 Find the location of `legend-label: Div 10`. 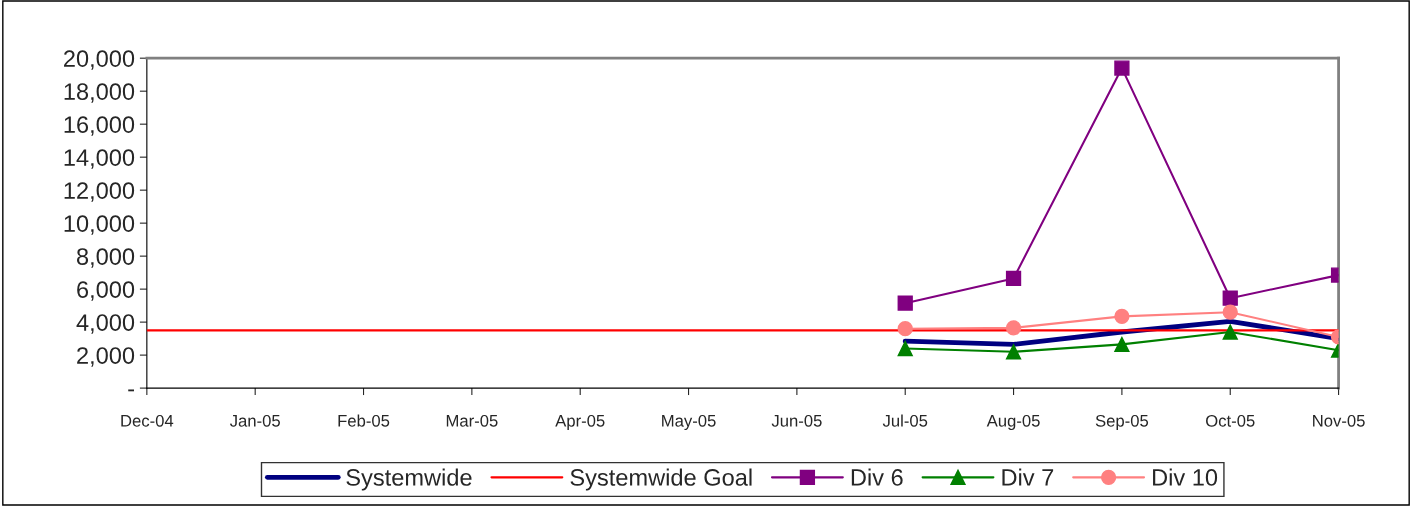

legend-label: Div 10 is located at coordinates (1185, 477).